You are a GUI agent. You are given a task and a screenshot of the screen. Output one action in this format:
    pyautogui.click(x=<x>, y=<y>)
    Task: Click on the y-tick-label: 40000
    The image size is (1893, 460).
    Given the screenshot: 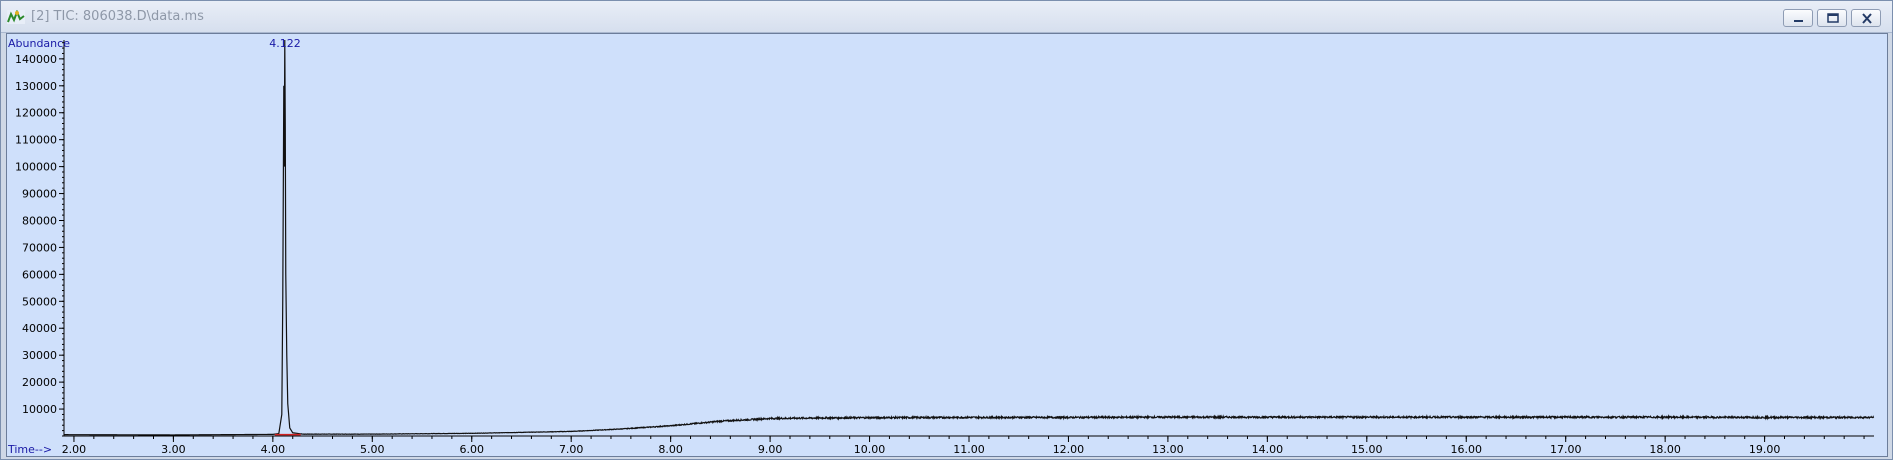 What is the action you would take?
    pyautogui.click(x=39, y=328)
    